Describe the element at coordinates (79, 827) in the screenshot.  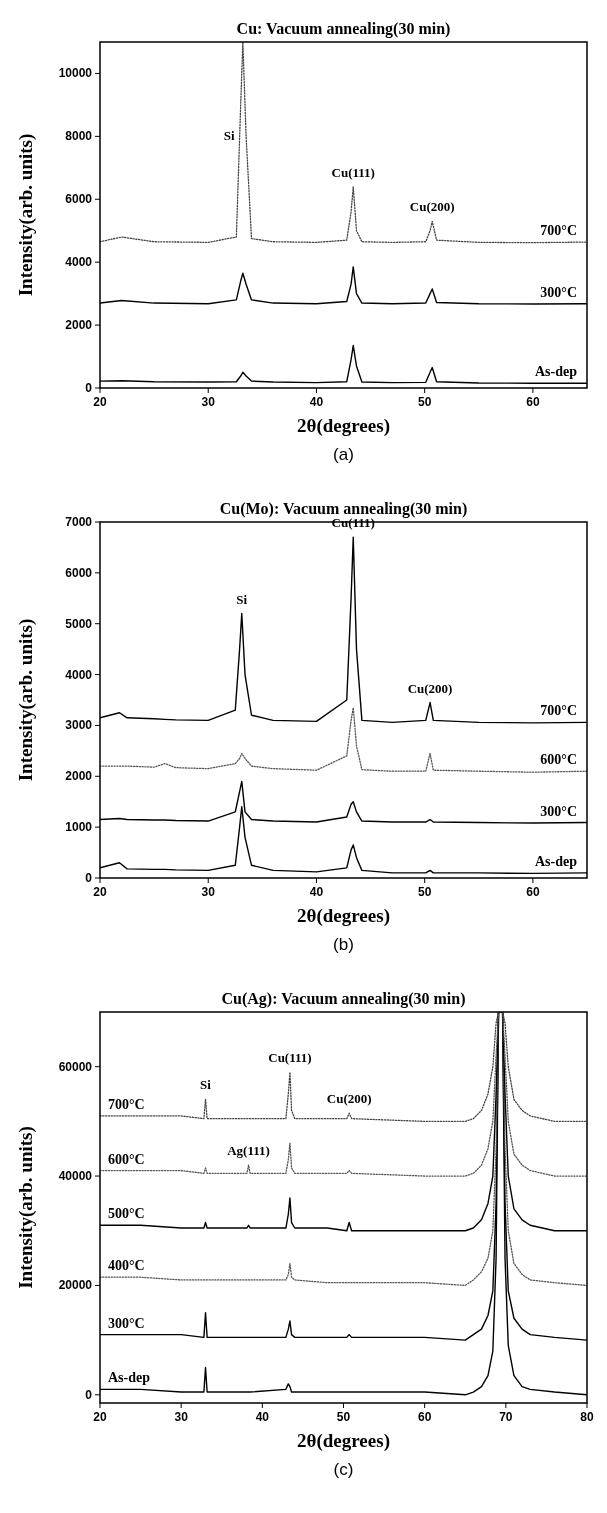
I see `y-tick-label: 1000` at that location.